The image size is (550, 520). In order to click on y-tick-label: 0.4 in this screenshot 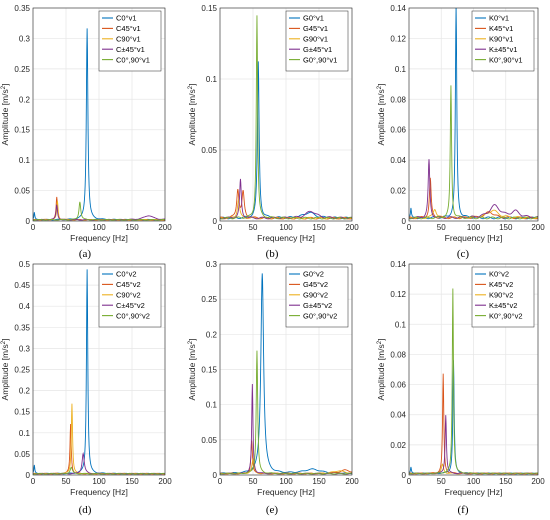, I will do `click(25, 306)`.